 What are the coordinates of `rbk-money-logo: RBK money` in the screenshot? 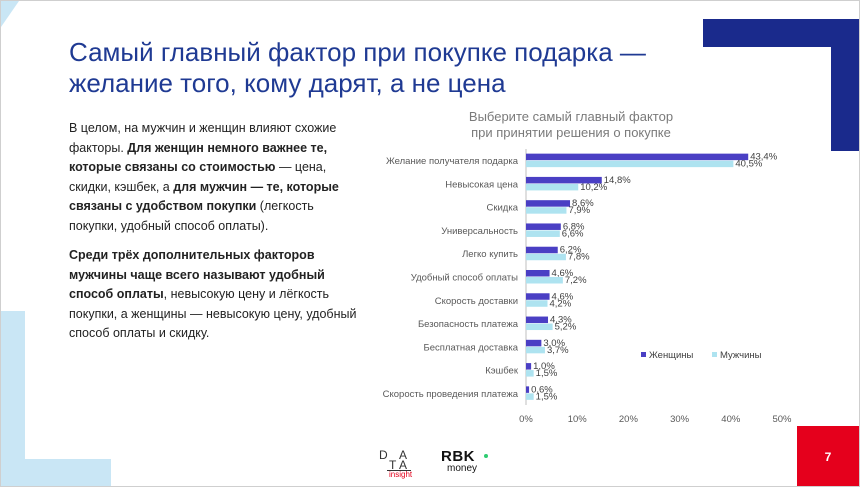 It's located at (469, 462).